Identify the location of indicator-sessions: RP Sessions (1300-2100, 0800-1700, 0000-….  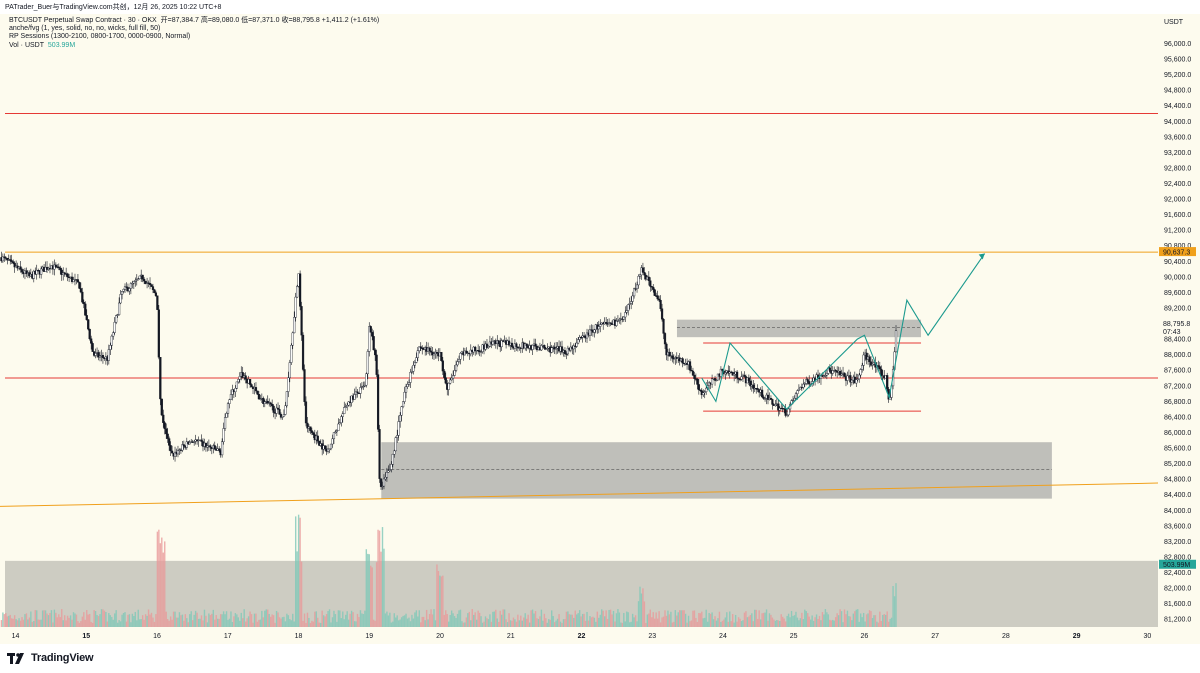
(100, 37).